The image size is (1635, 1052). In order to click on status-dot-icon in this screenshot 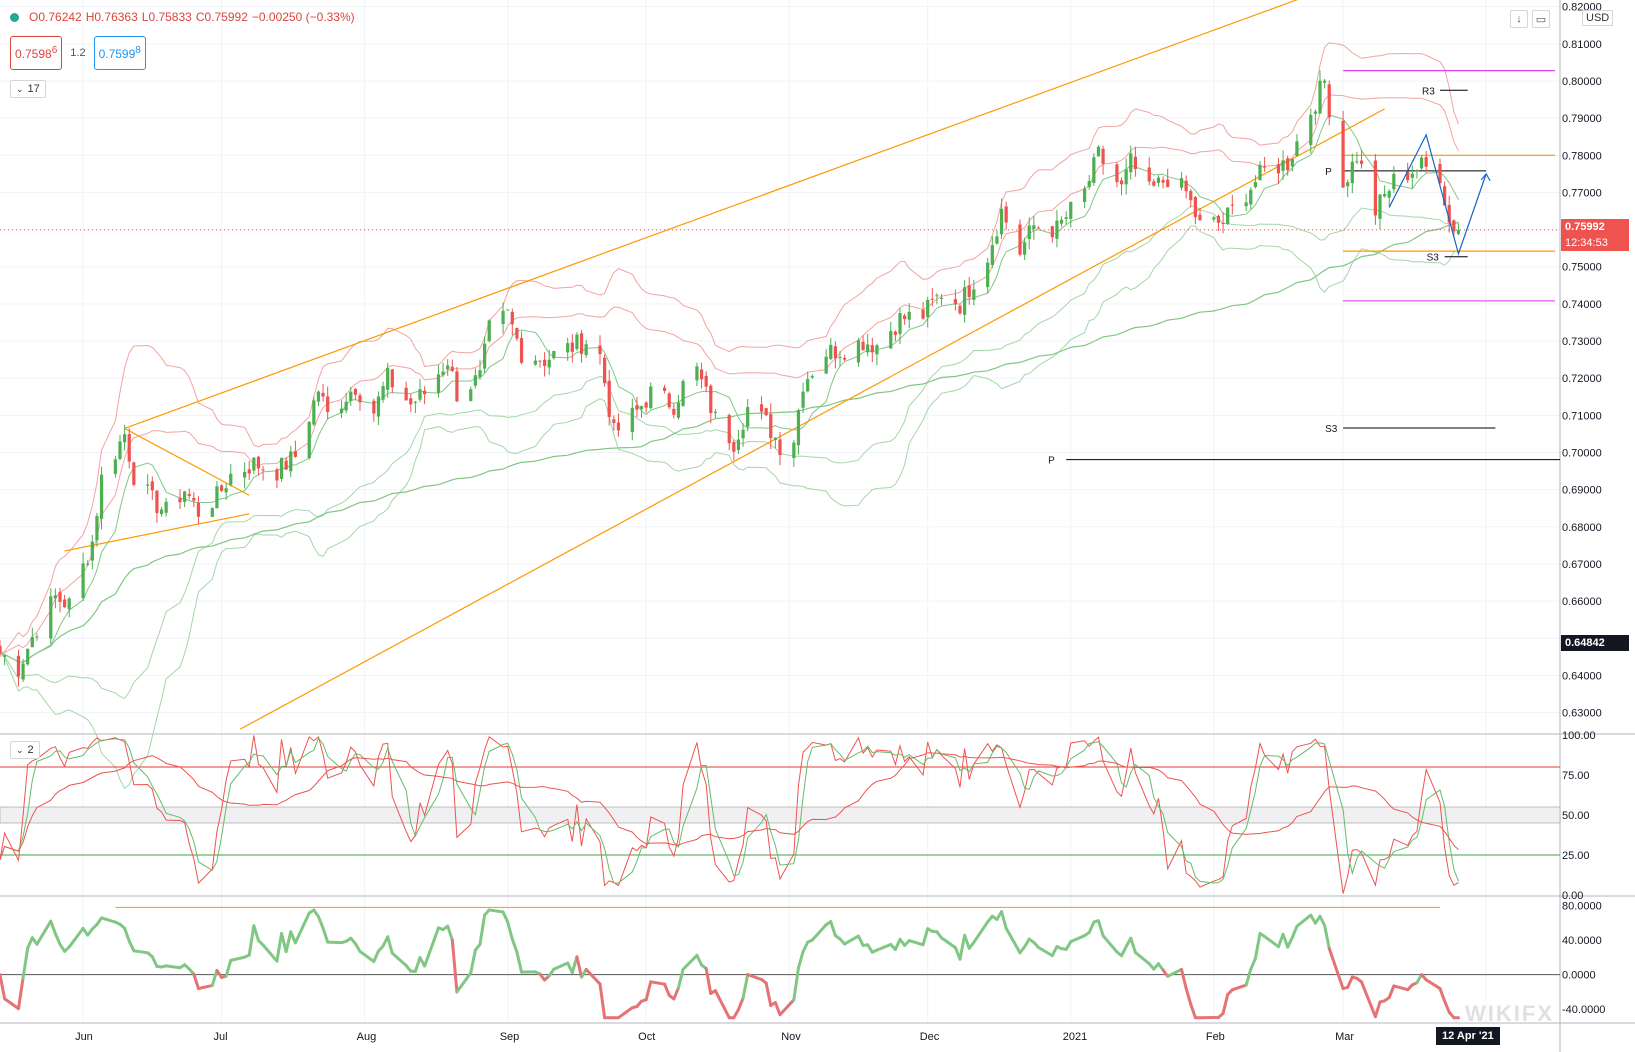, I will do `click(14, 17)`.